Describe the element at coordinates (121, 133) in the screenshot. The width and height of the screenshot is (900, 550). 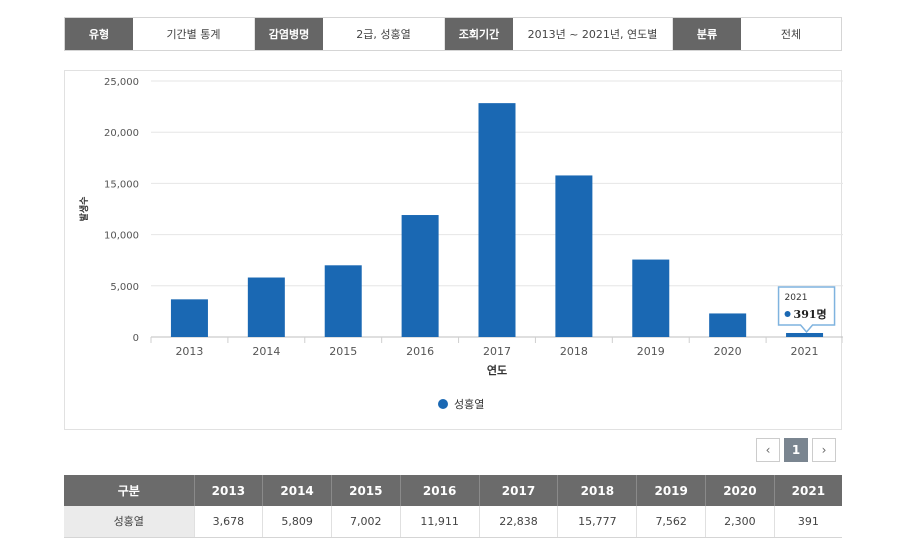
I see `y-tick-label: 20,000` at that location.